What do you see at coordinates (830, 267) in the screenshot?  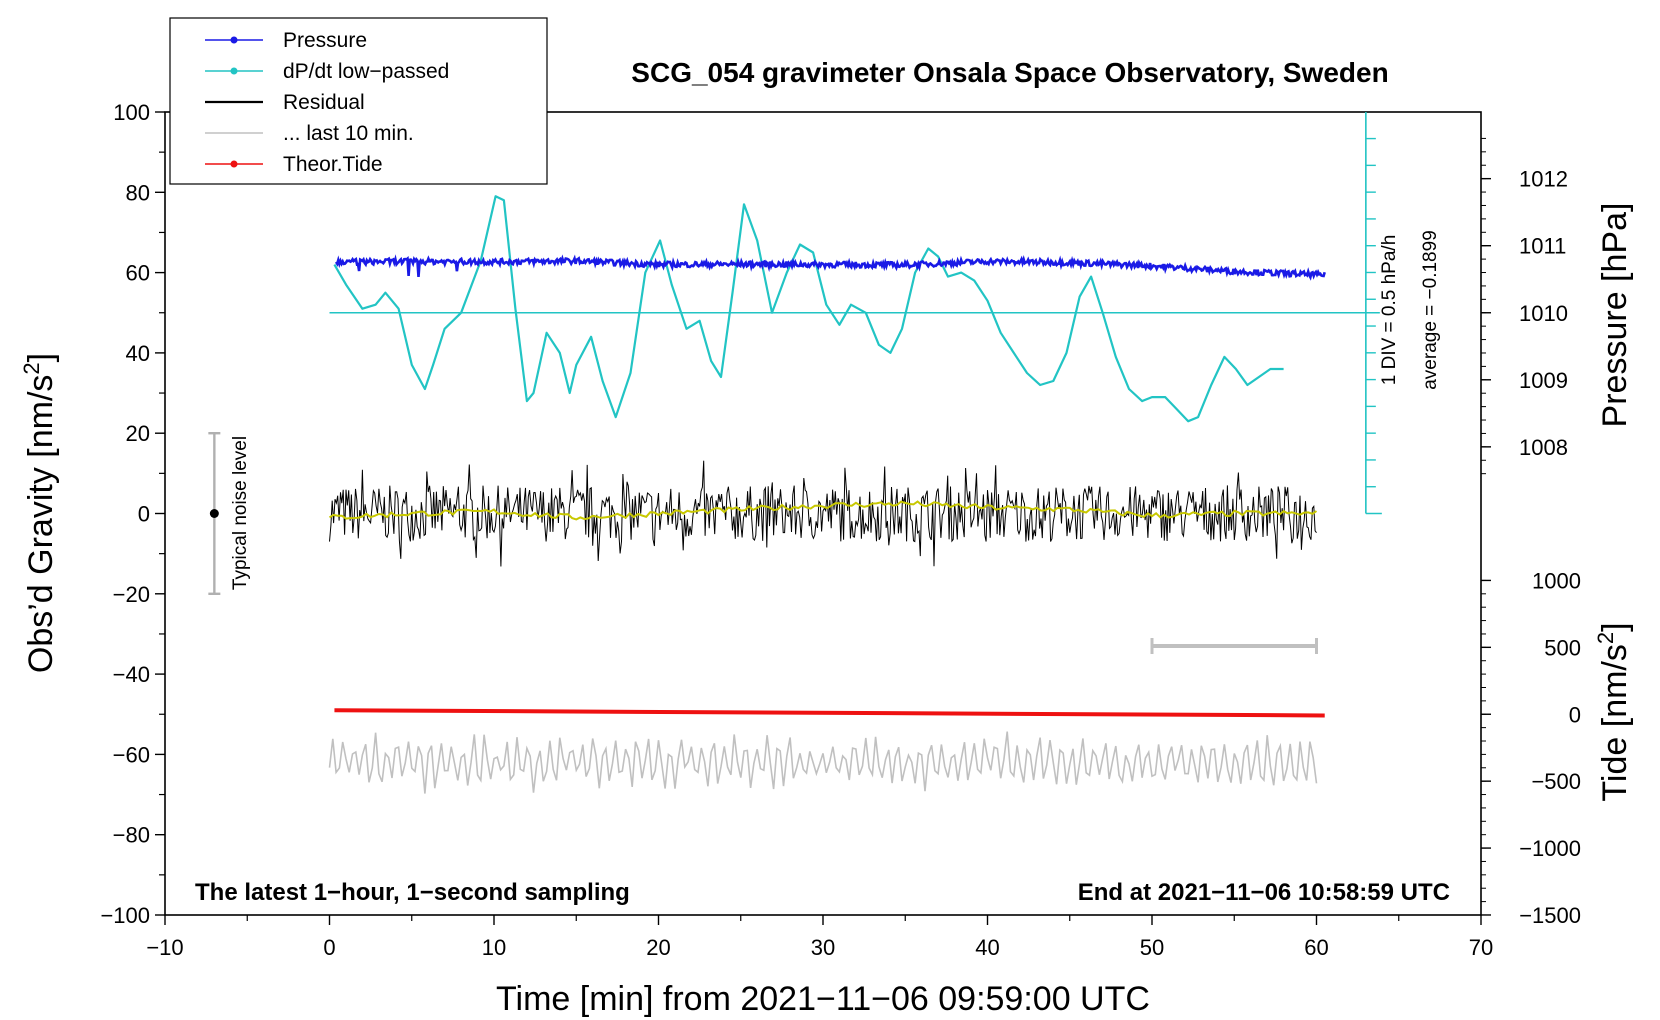 I see `pressure-line` at bounding box center [830, 267].